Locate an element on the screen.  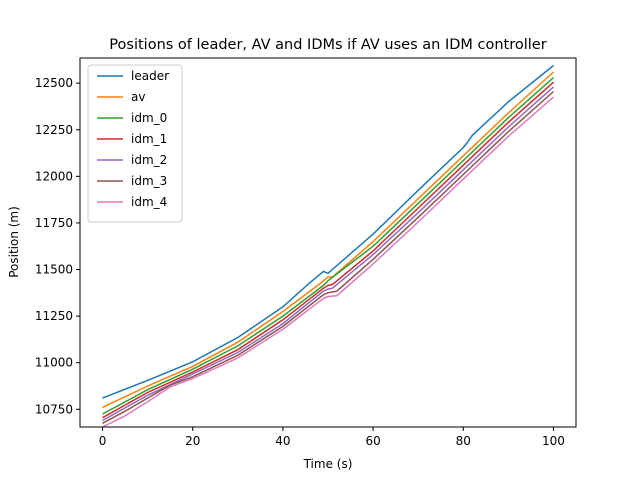
x-axis: 0 20 40 60 80 100 is located at coordinates (332, 437).